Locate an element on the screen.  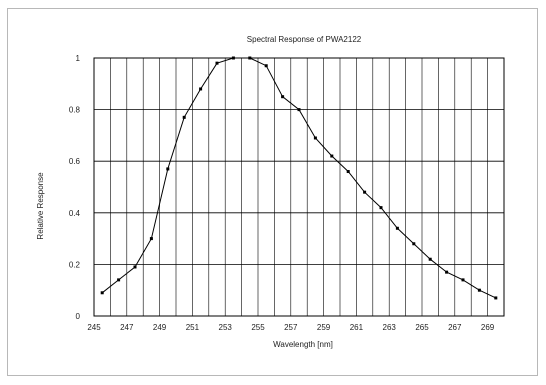
y-tick-label: 1 is located at coordinates (78, 58).